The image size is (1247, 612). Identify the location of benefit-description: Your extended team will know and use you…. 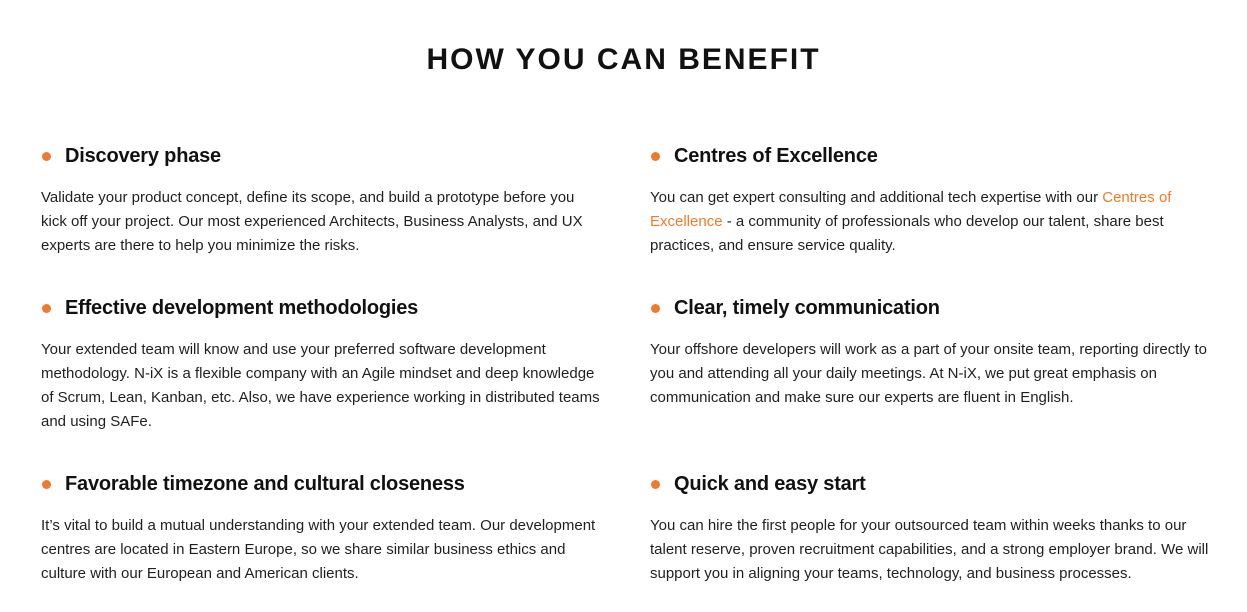
(320, 385).